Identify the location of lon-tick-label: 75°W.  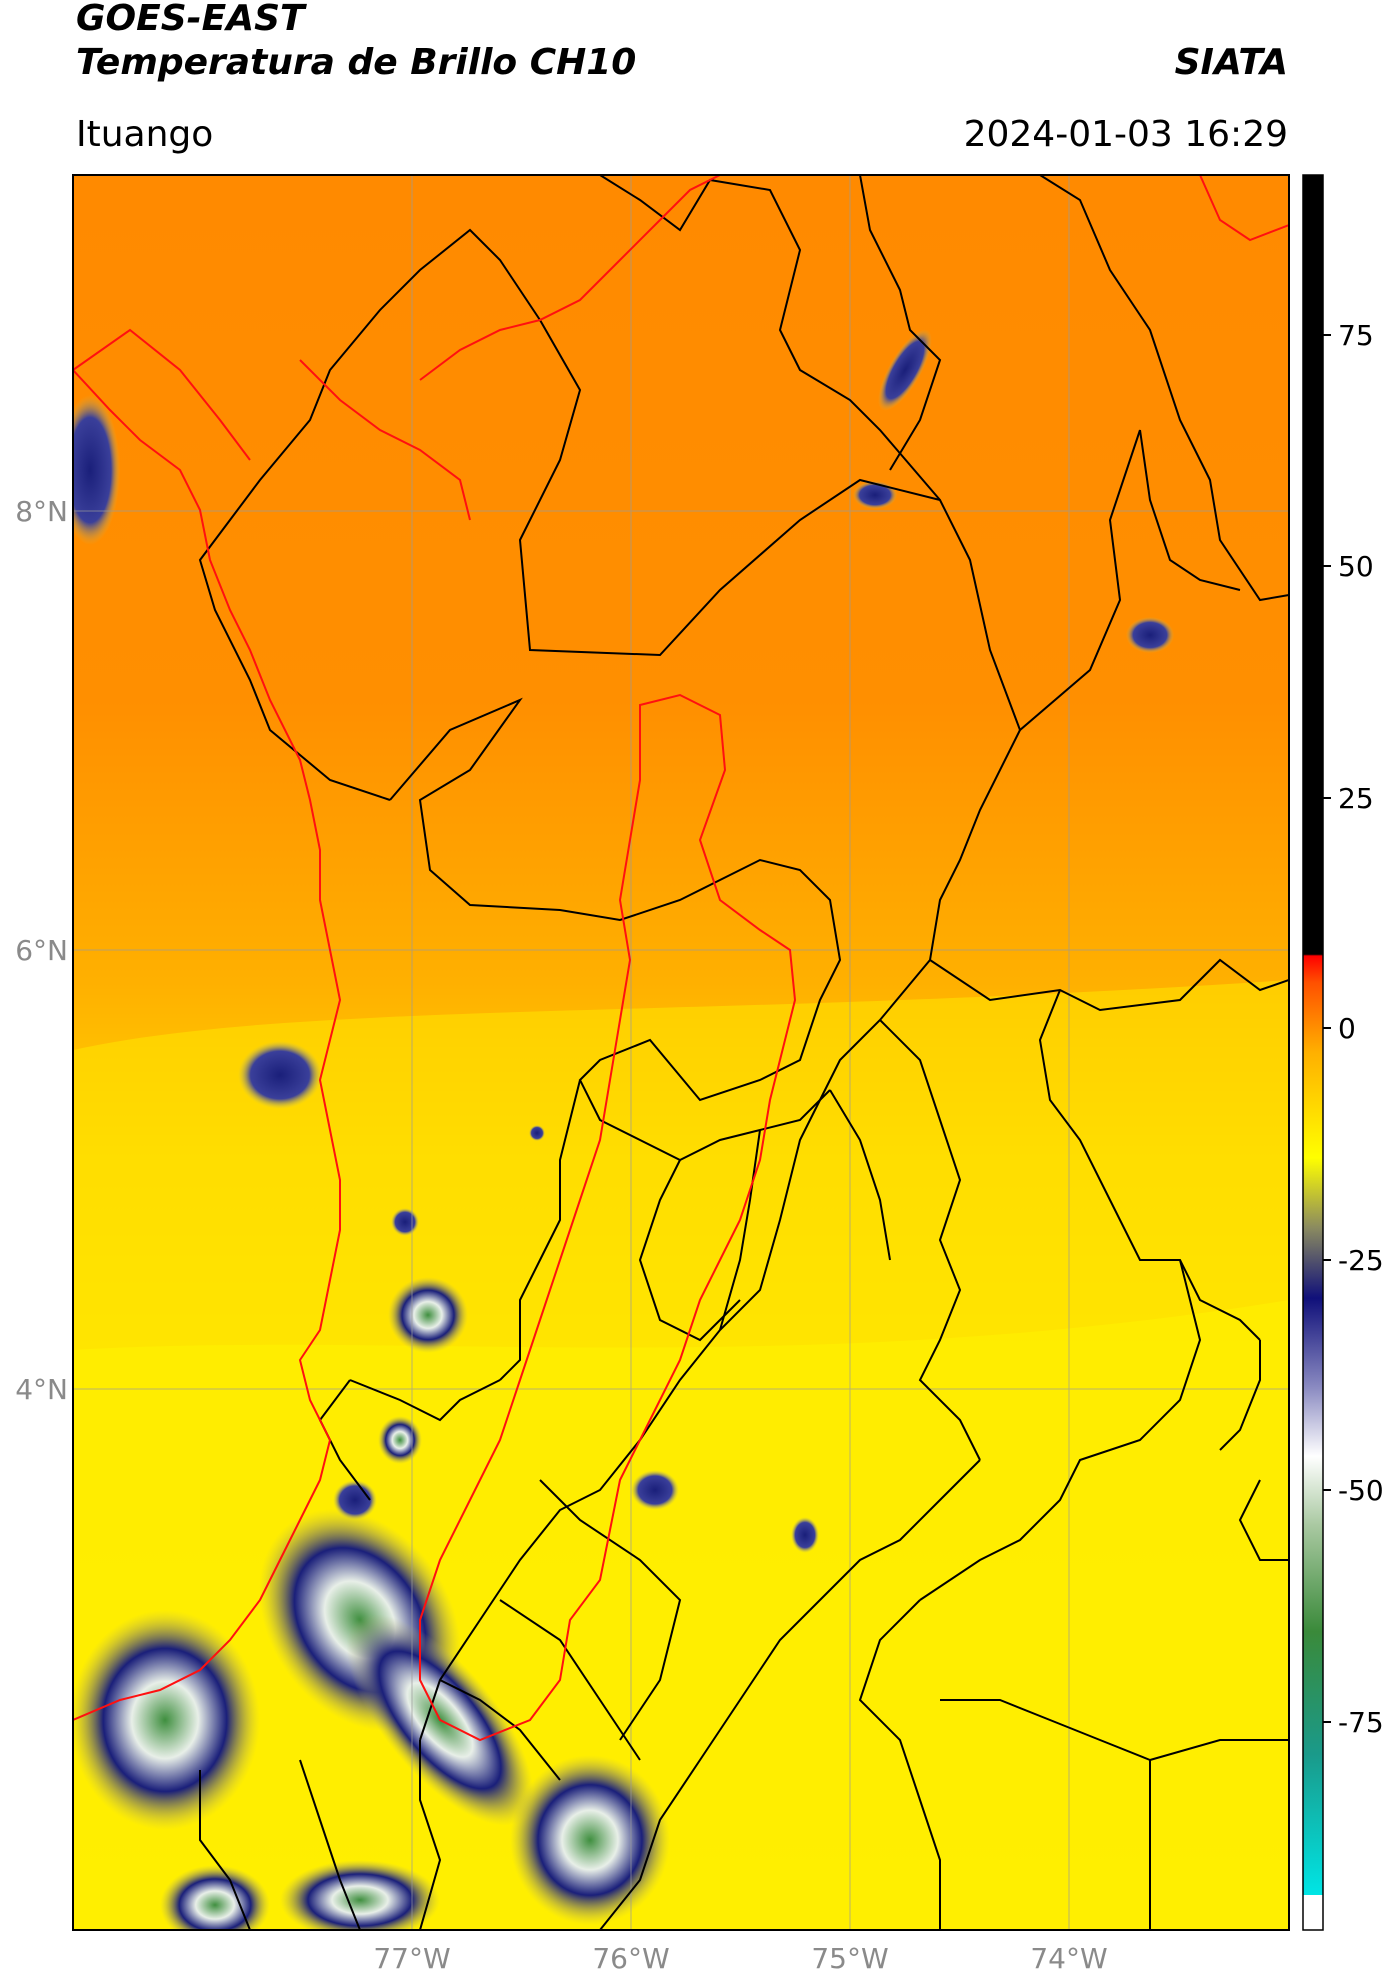
(849, 1958).